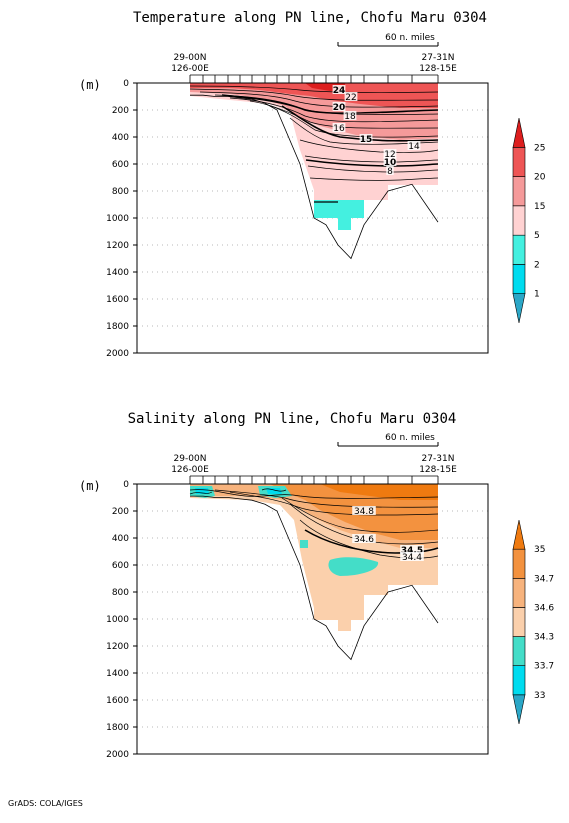 The image size is (569, 823). What do you see at coordinates (190, 69) in the screenshot?
I see `temperature-left-lon: 126-00E` at bounding box center [190, 69].